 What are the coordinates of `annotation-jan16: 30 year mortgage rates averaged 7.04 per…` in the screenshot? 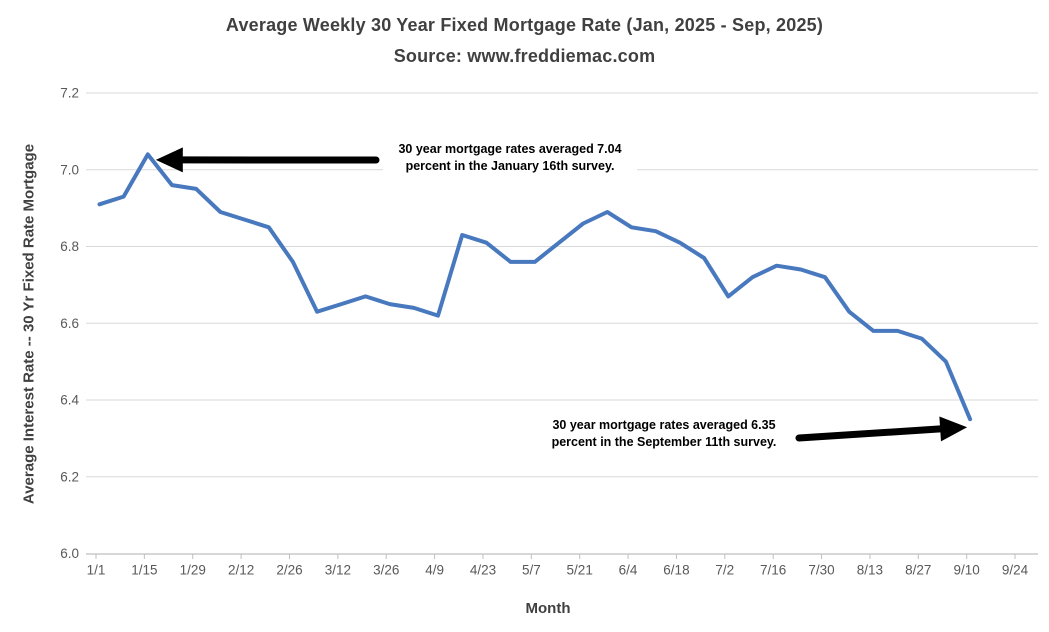 It's located at (510, 158).